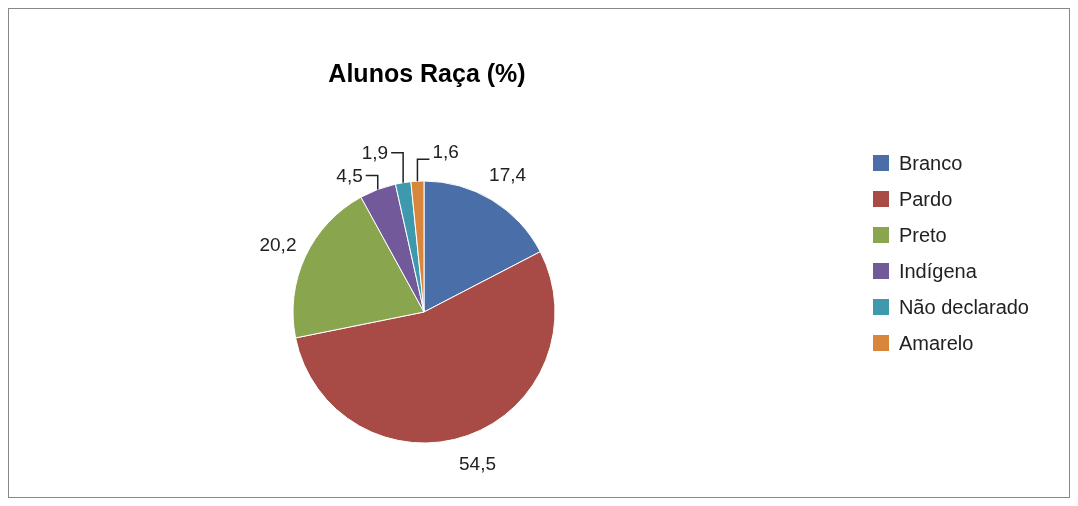  I want to click on chart-title: Alunos Raça (%), so click(427, 73).